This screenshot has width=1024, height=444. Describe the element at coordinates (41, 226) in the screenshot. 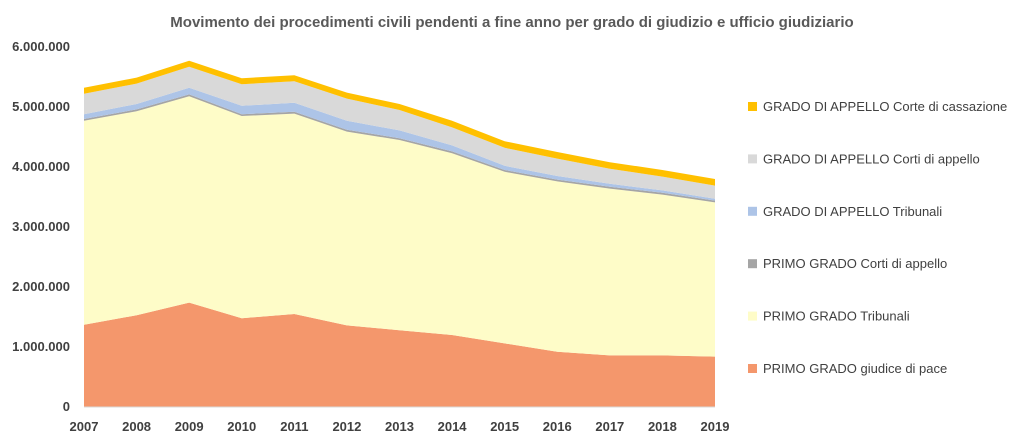

I see `y-tick-label: 3.000.000` at that location.